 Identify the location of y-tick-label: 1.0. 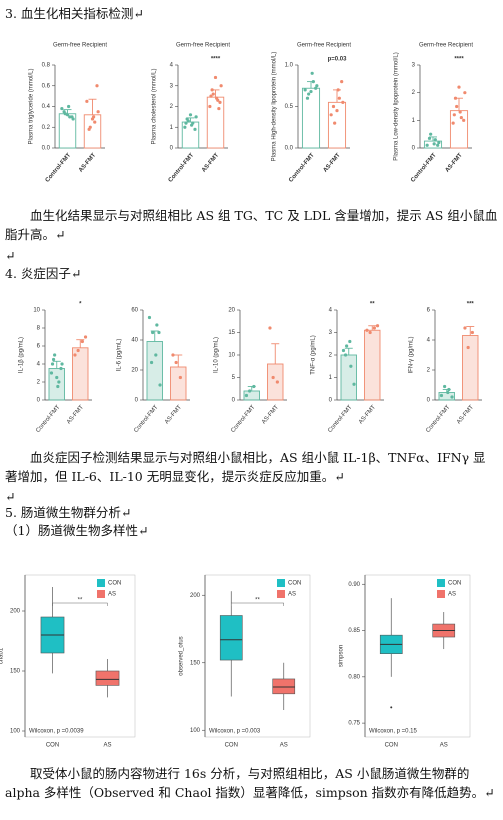
(289, 66).